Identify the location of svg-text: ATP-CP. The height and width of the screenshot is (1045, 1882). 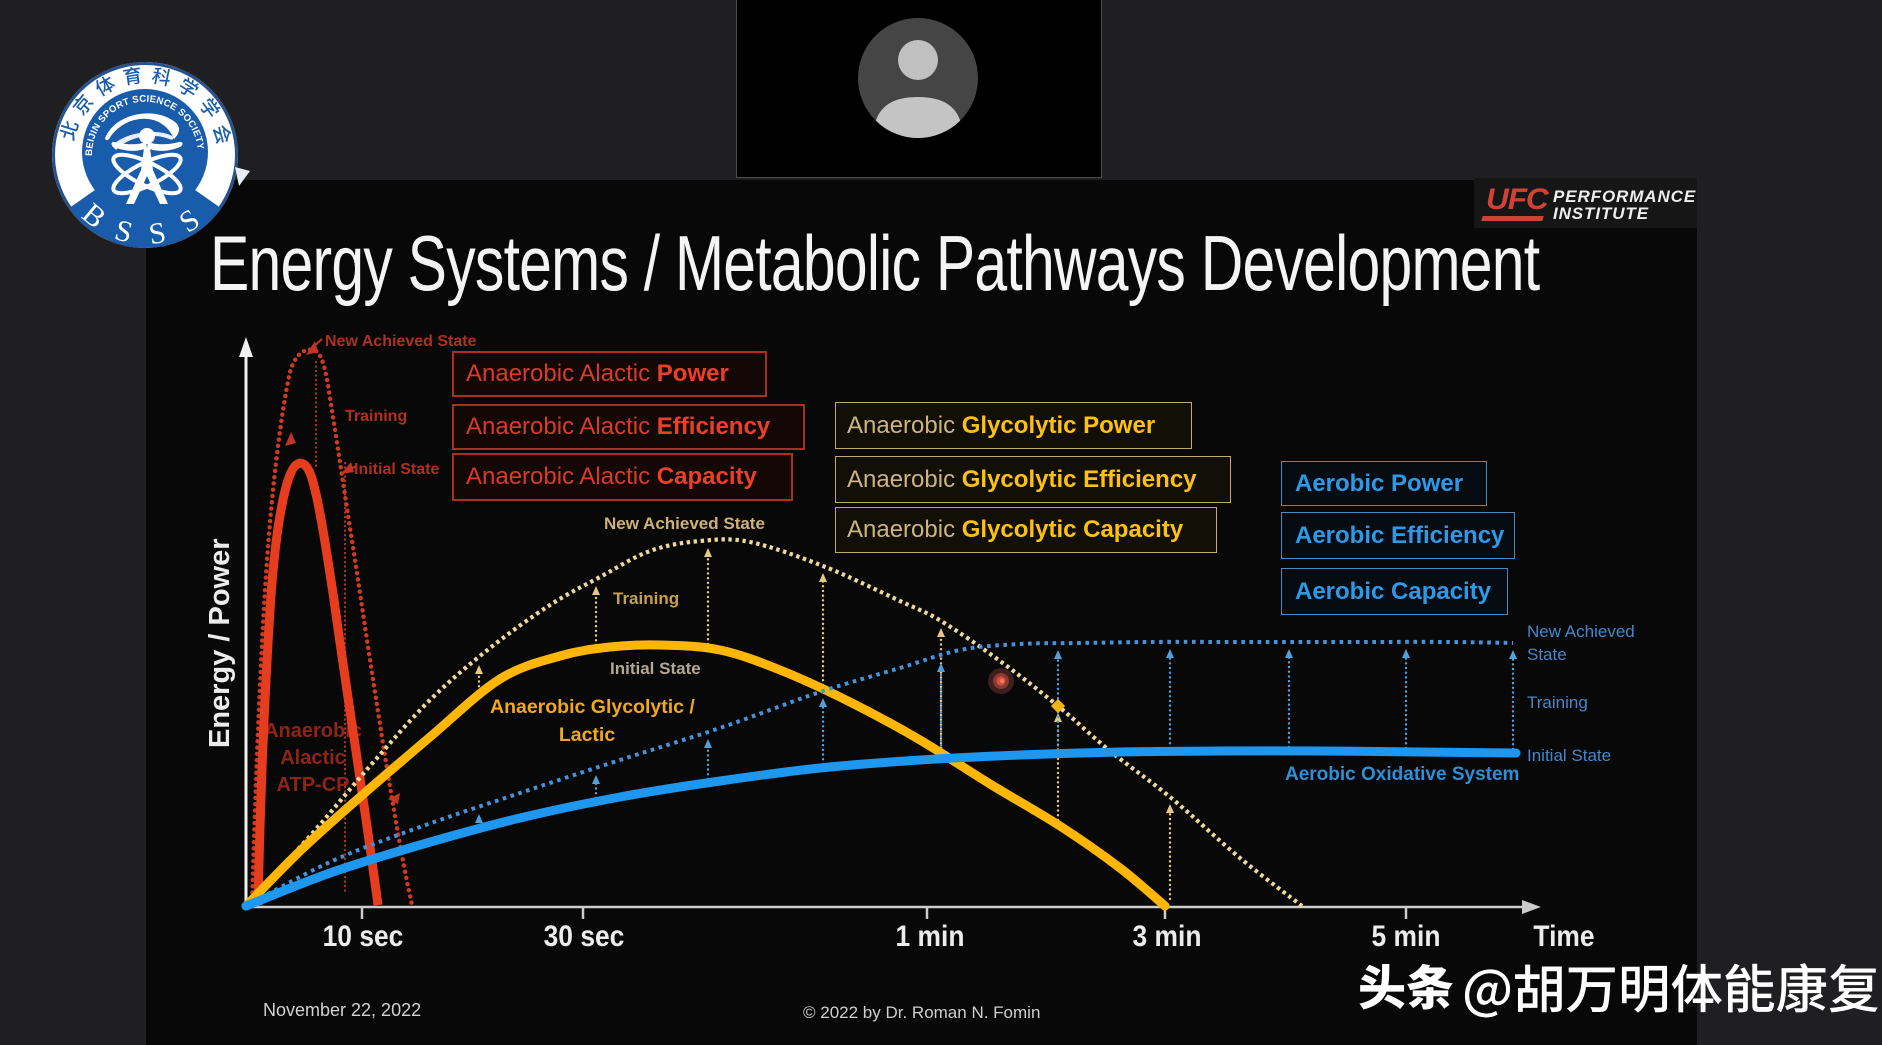
(313, 785).